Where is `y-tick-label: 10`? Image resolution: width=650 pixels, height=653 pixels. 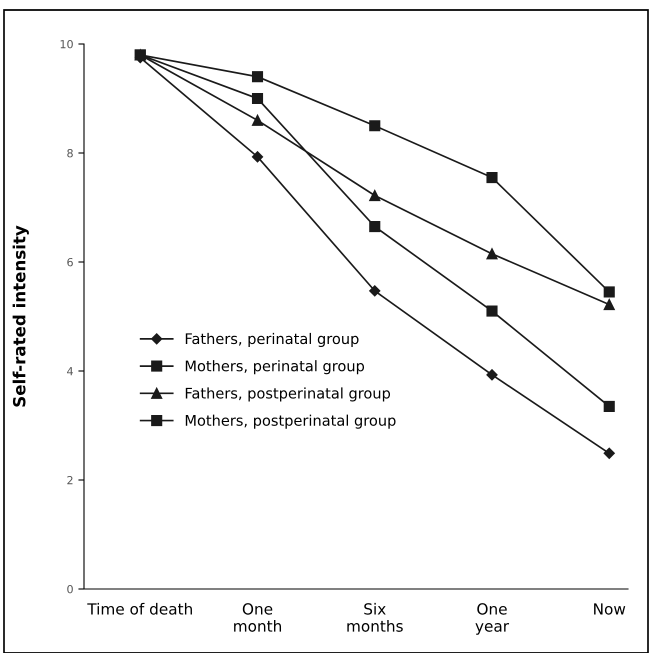 y-tick-label: 10 is located at coordinates (66, 44).